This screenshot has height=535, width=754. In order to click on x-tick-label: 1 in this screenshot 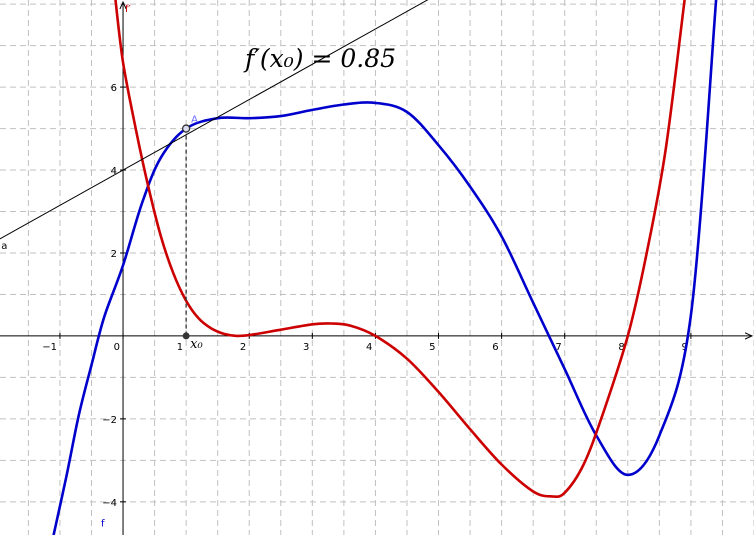, I will do `click(180, 347)`.